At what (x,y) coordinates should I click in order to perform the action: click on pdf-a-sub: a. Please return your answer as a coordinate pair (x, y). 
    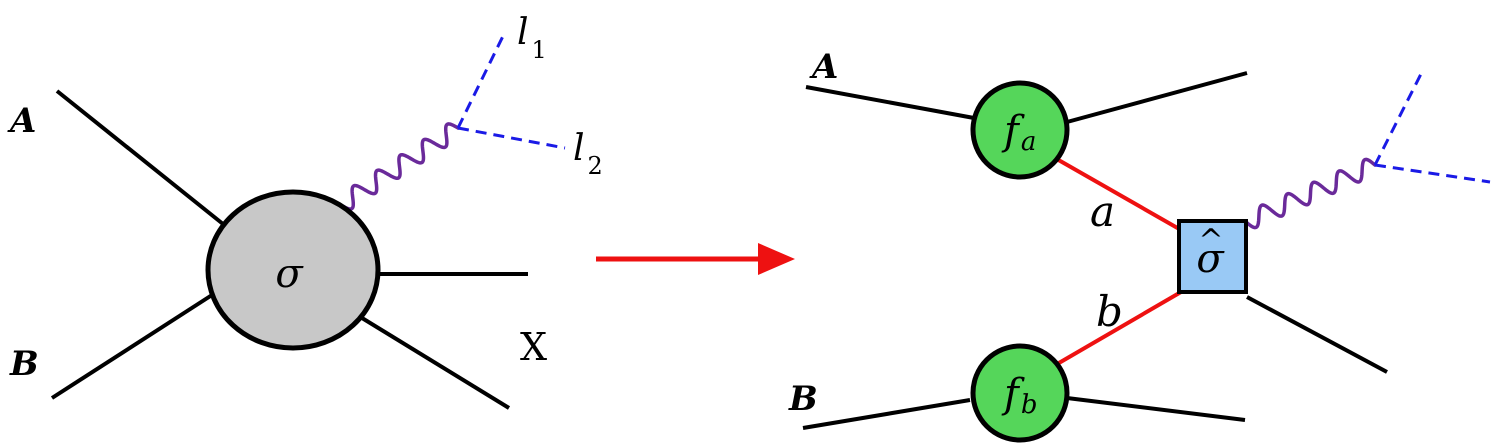
    Looking at the image, I should click on (1029, 142).